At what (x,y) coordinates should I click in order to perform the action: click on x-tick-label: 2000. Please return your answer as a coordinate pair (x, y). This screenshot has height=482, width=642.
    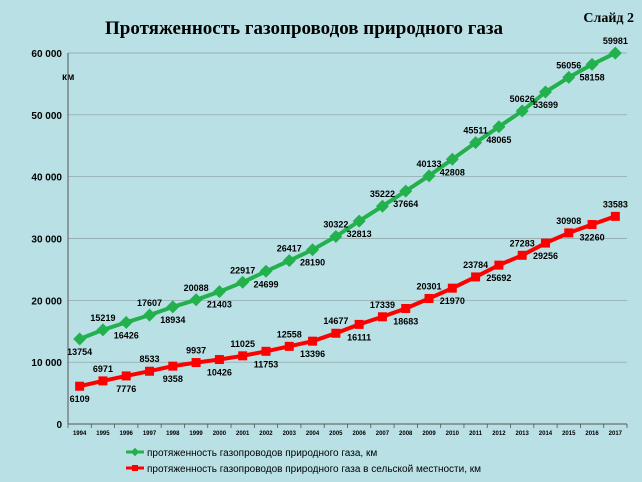
    Looking at the image, I should click on (220, 434).